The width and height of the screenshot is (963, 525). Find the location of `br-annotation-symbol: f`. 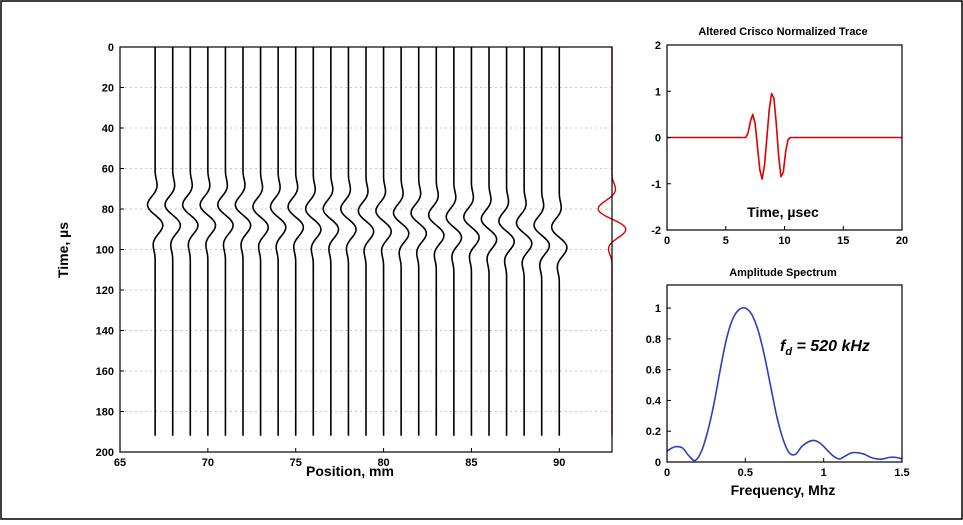

br-annotation-symbol: f is located at coordinates (783, 346).